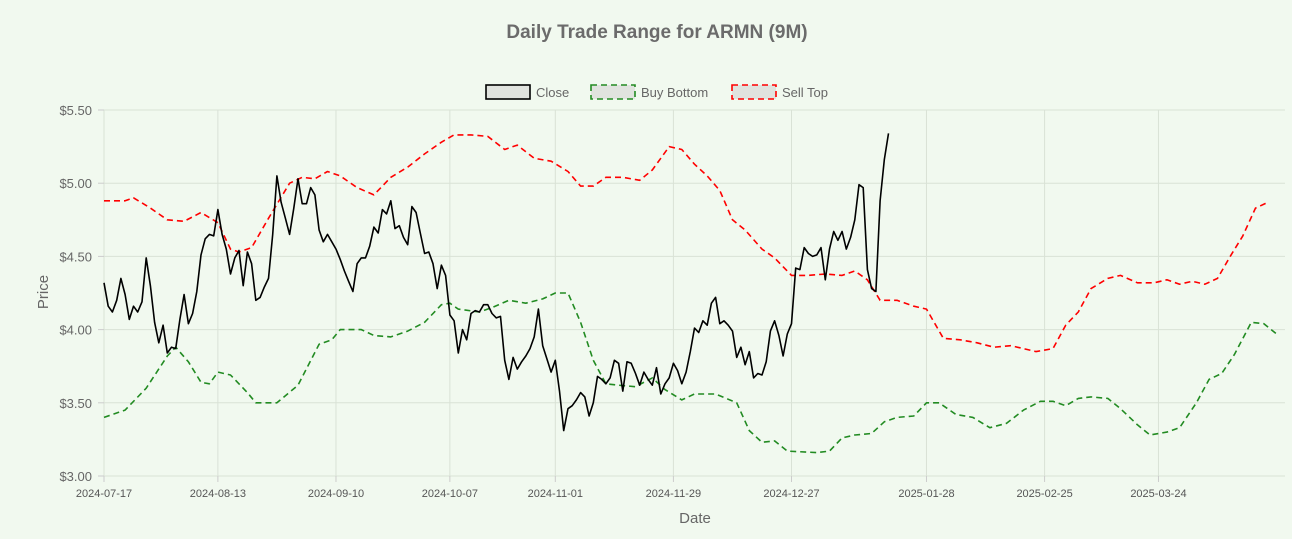 The width and height of the screenshot is (1292, 539). I want to click on legend-item-sell-top: Sell Top, so click(779, 92).